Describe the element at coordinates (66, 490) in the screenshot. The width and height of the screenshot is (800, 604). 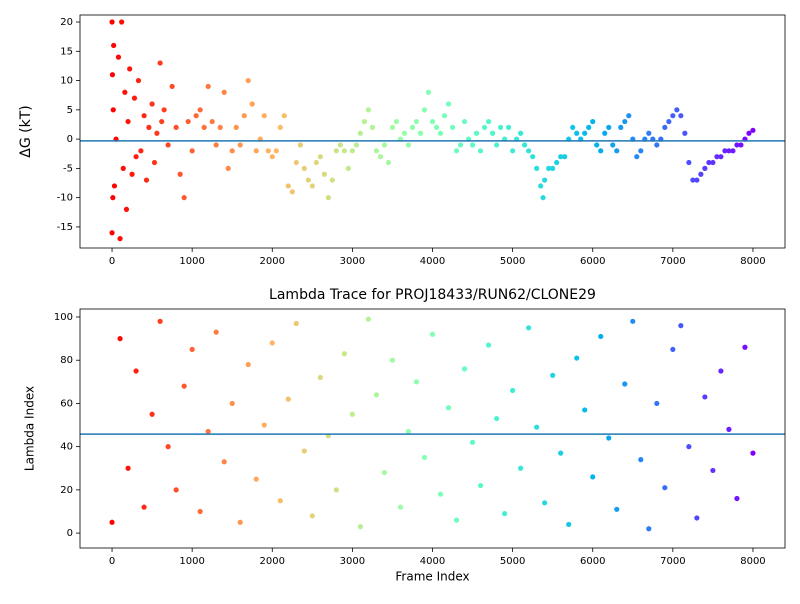
I see `y-tick-label: 20` at that location.